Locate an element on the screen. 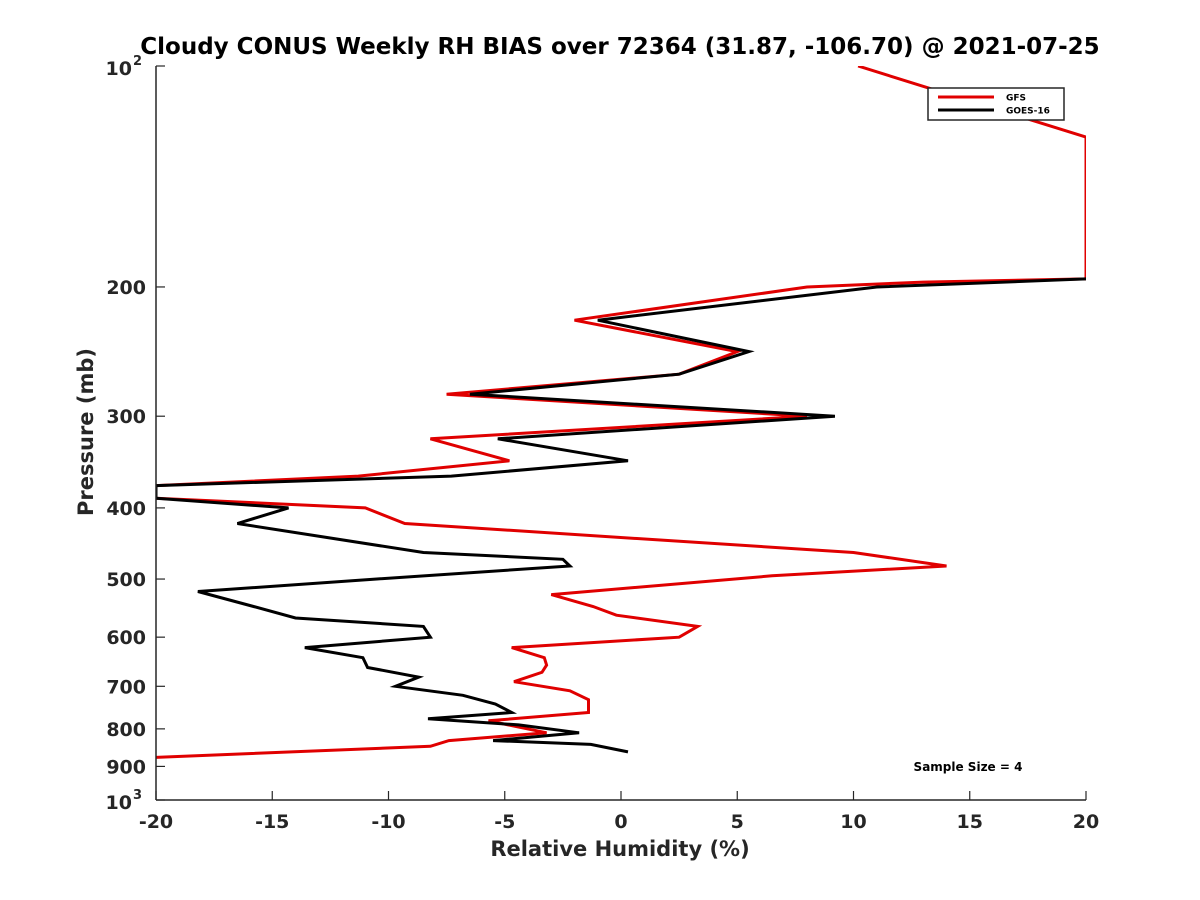  y-tick-label: 200 is located at coordinates (126, 288).